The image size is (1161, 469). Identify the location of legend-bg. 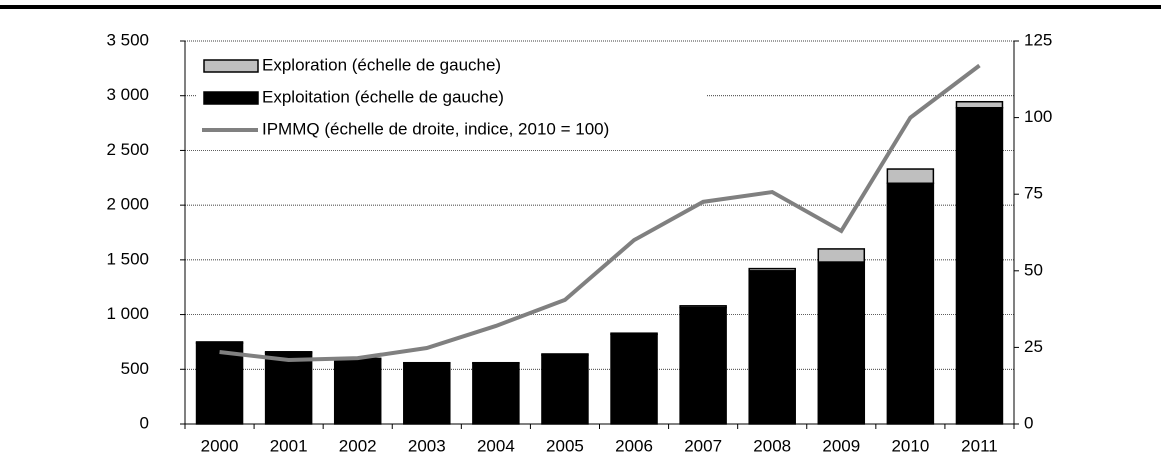
(451, 99).